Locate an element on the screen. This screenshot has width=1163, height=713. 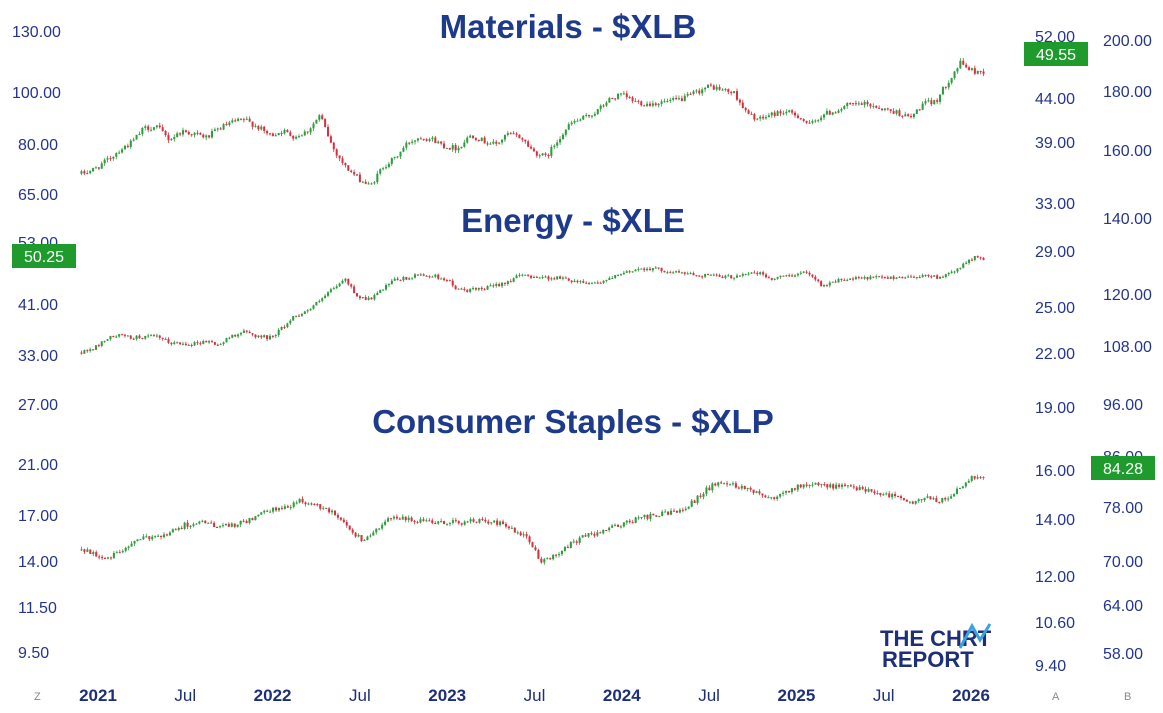
x-tick-label: 2023 is located at coordinates (447, 695).